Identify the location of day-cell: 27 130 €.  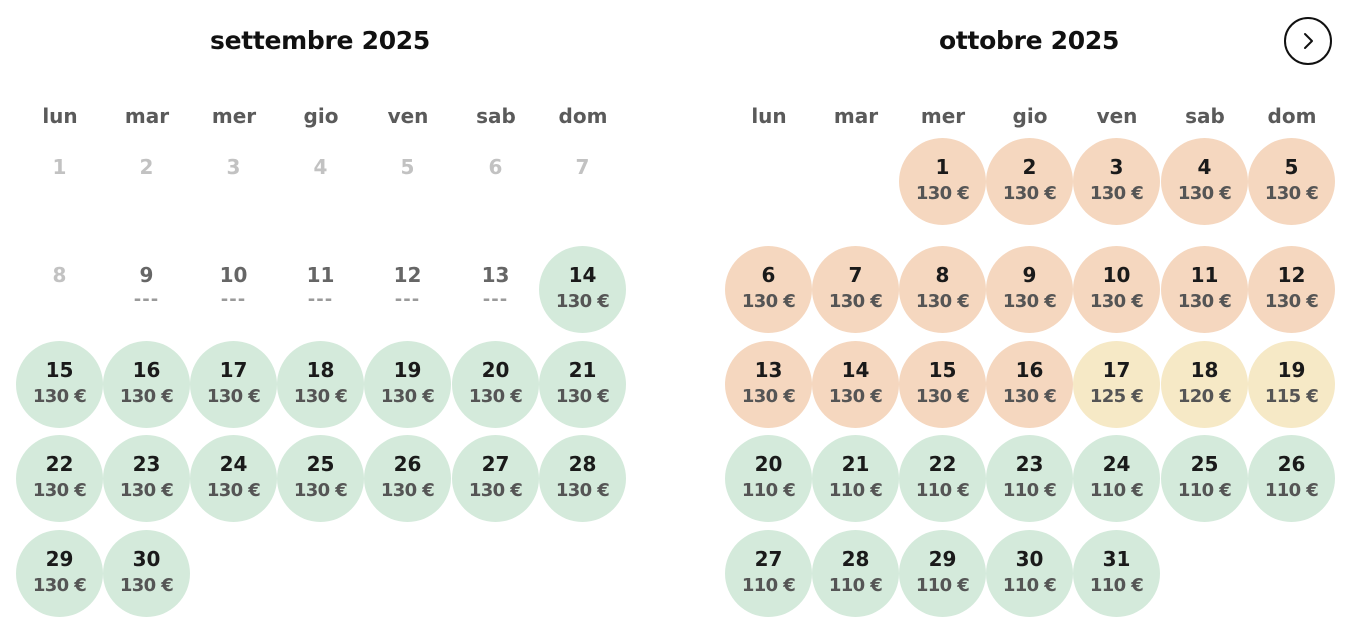
(495, 478).